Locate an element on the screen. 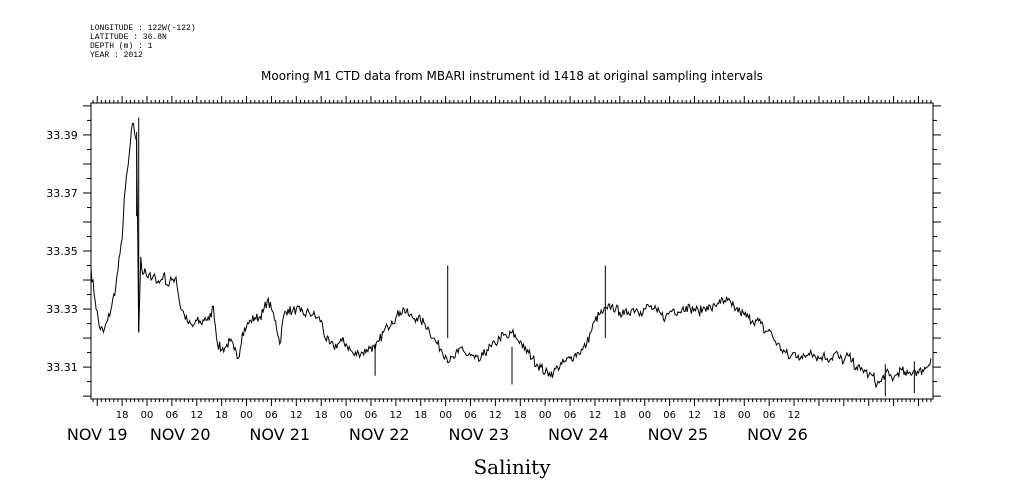 Image resolution: width=1009 pixels, height=504 pixels. y-tick-label: 33.39 is located at coordinates (62, 135).